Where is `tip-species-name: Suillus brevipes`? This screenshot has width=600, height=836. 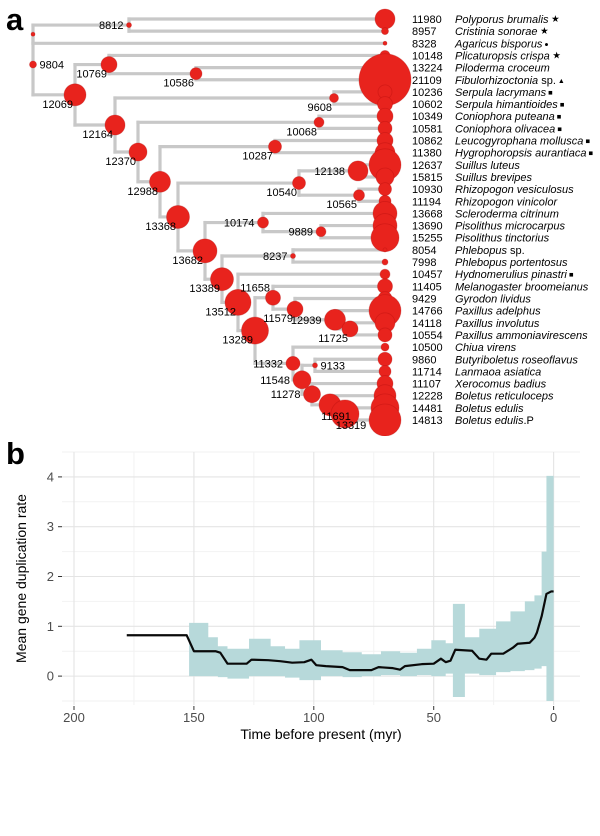 tip-species-name: Suillus brevipes is located at coordinates (494, 178).